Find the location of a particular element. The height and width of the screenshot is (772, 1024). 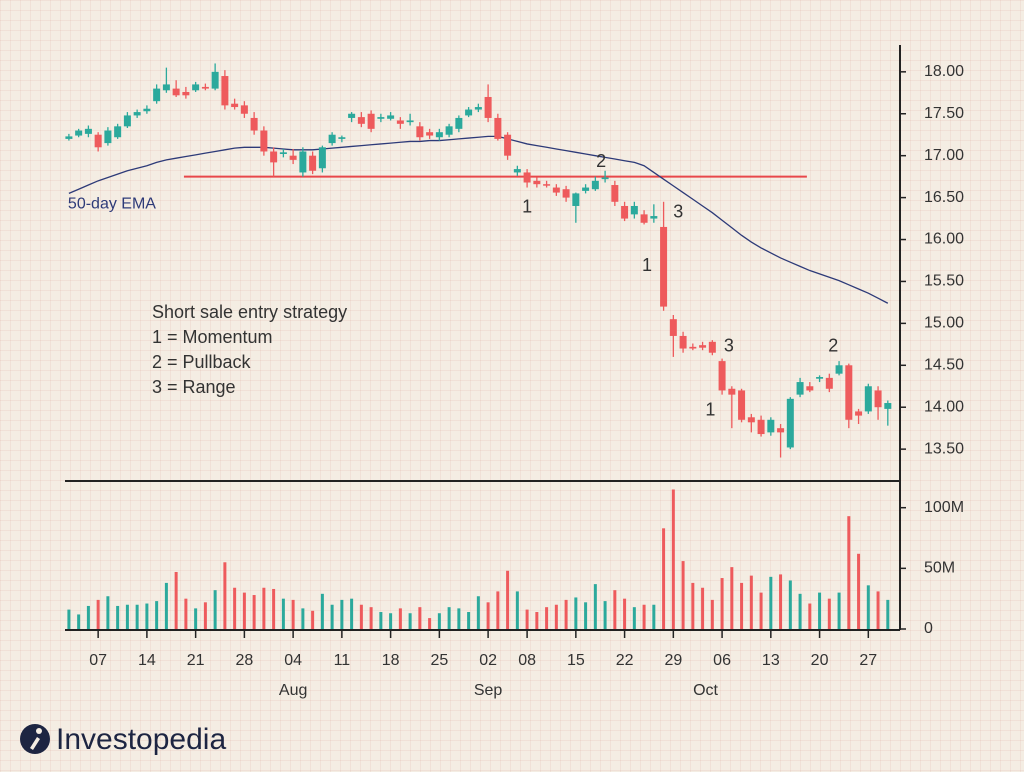

note: 2 = Pullback is located at coordinates (202, 362).